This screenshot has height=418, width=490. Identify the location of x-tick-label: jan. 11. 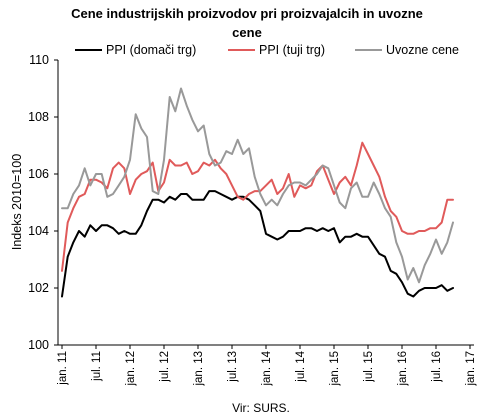
(63, 368).